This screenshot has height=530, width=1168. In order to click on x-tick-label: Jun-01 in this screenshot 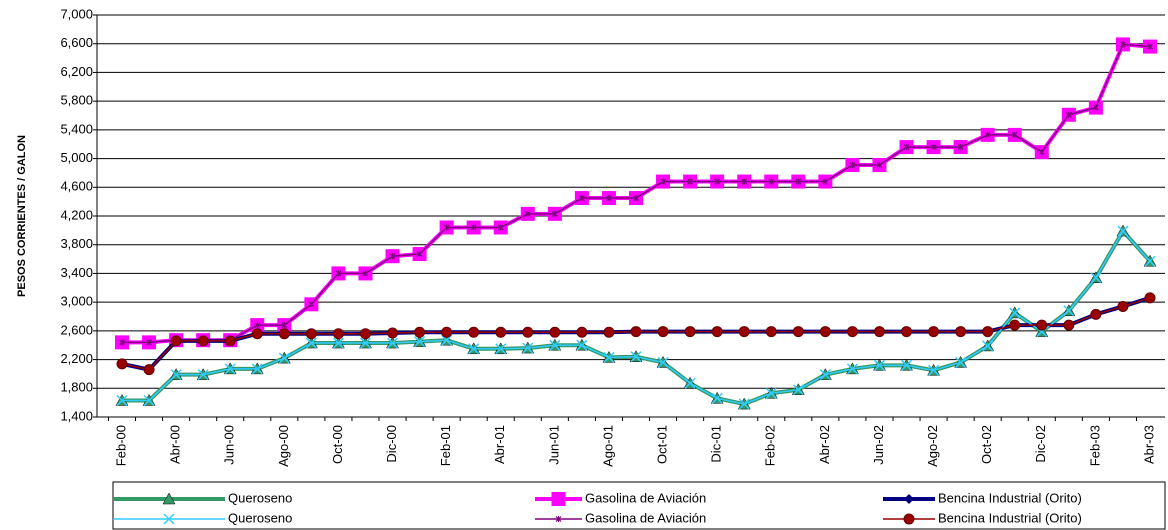, I will do `click(553, 445)`.